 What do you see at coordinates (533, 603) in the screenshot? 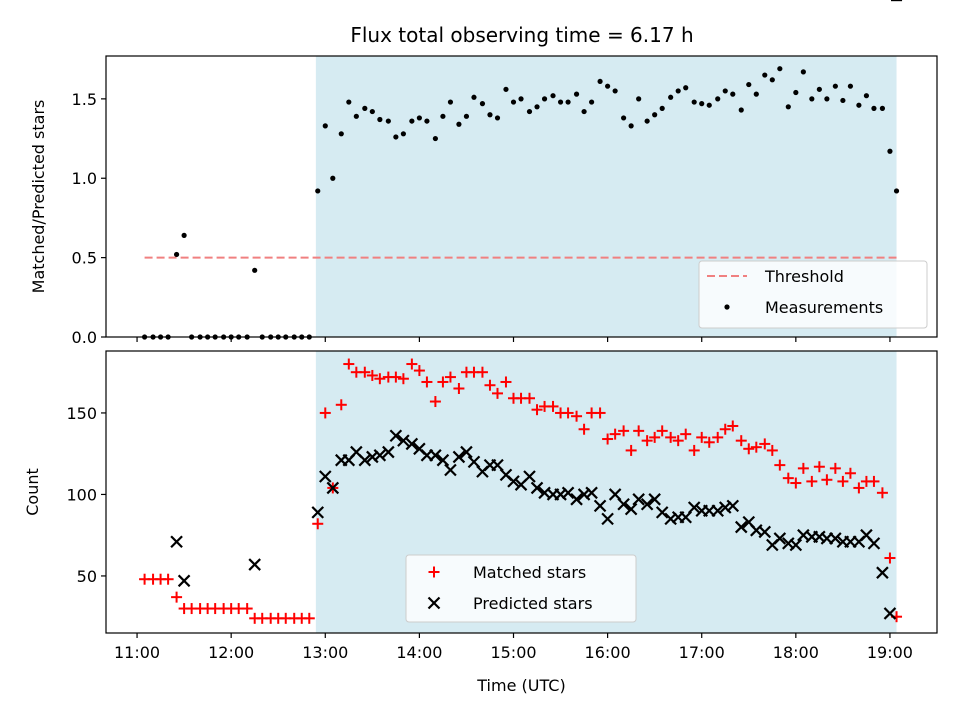
I see `legend-predicted-label: Predicted stars` at bounding box center [533, 603].